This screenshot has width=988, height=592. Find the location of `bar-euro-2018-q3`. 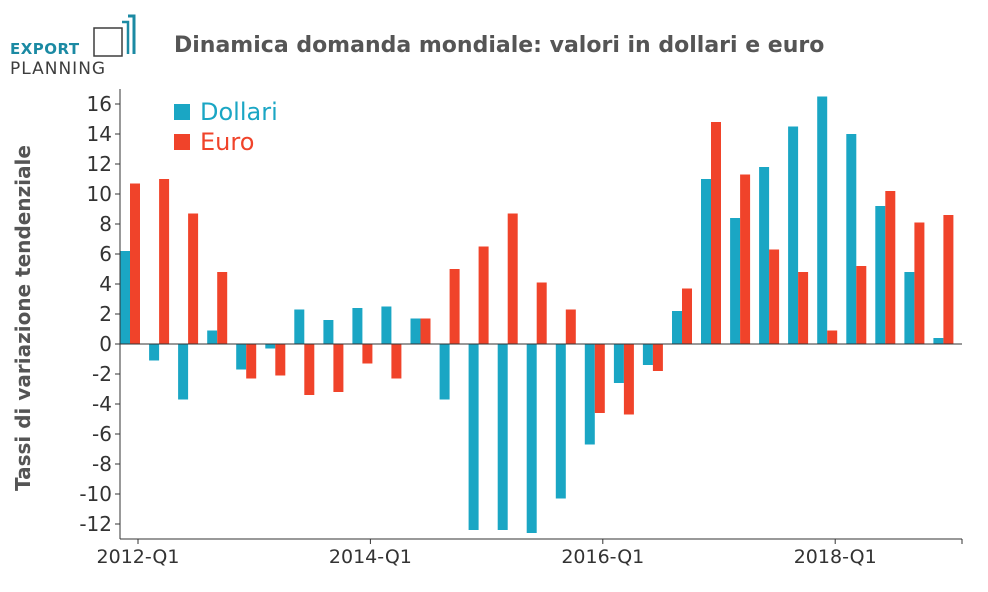

bar-euro-2018-q3 is located at coordinates (890, 267).